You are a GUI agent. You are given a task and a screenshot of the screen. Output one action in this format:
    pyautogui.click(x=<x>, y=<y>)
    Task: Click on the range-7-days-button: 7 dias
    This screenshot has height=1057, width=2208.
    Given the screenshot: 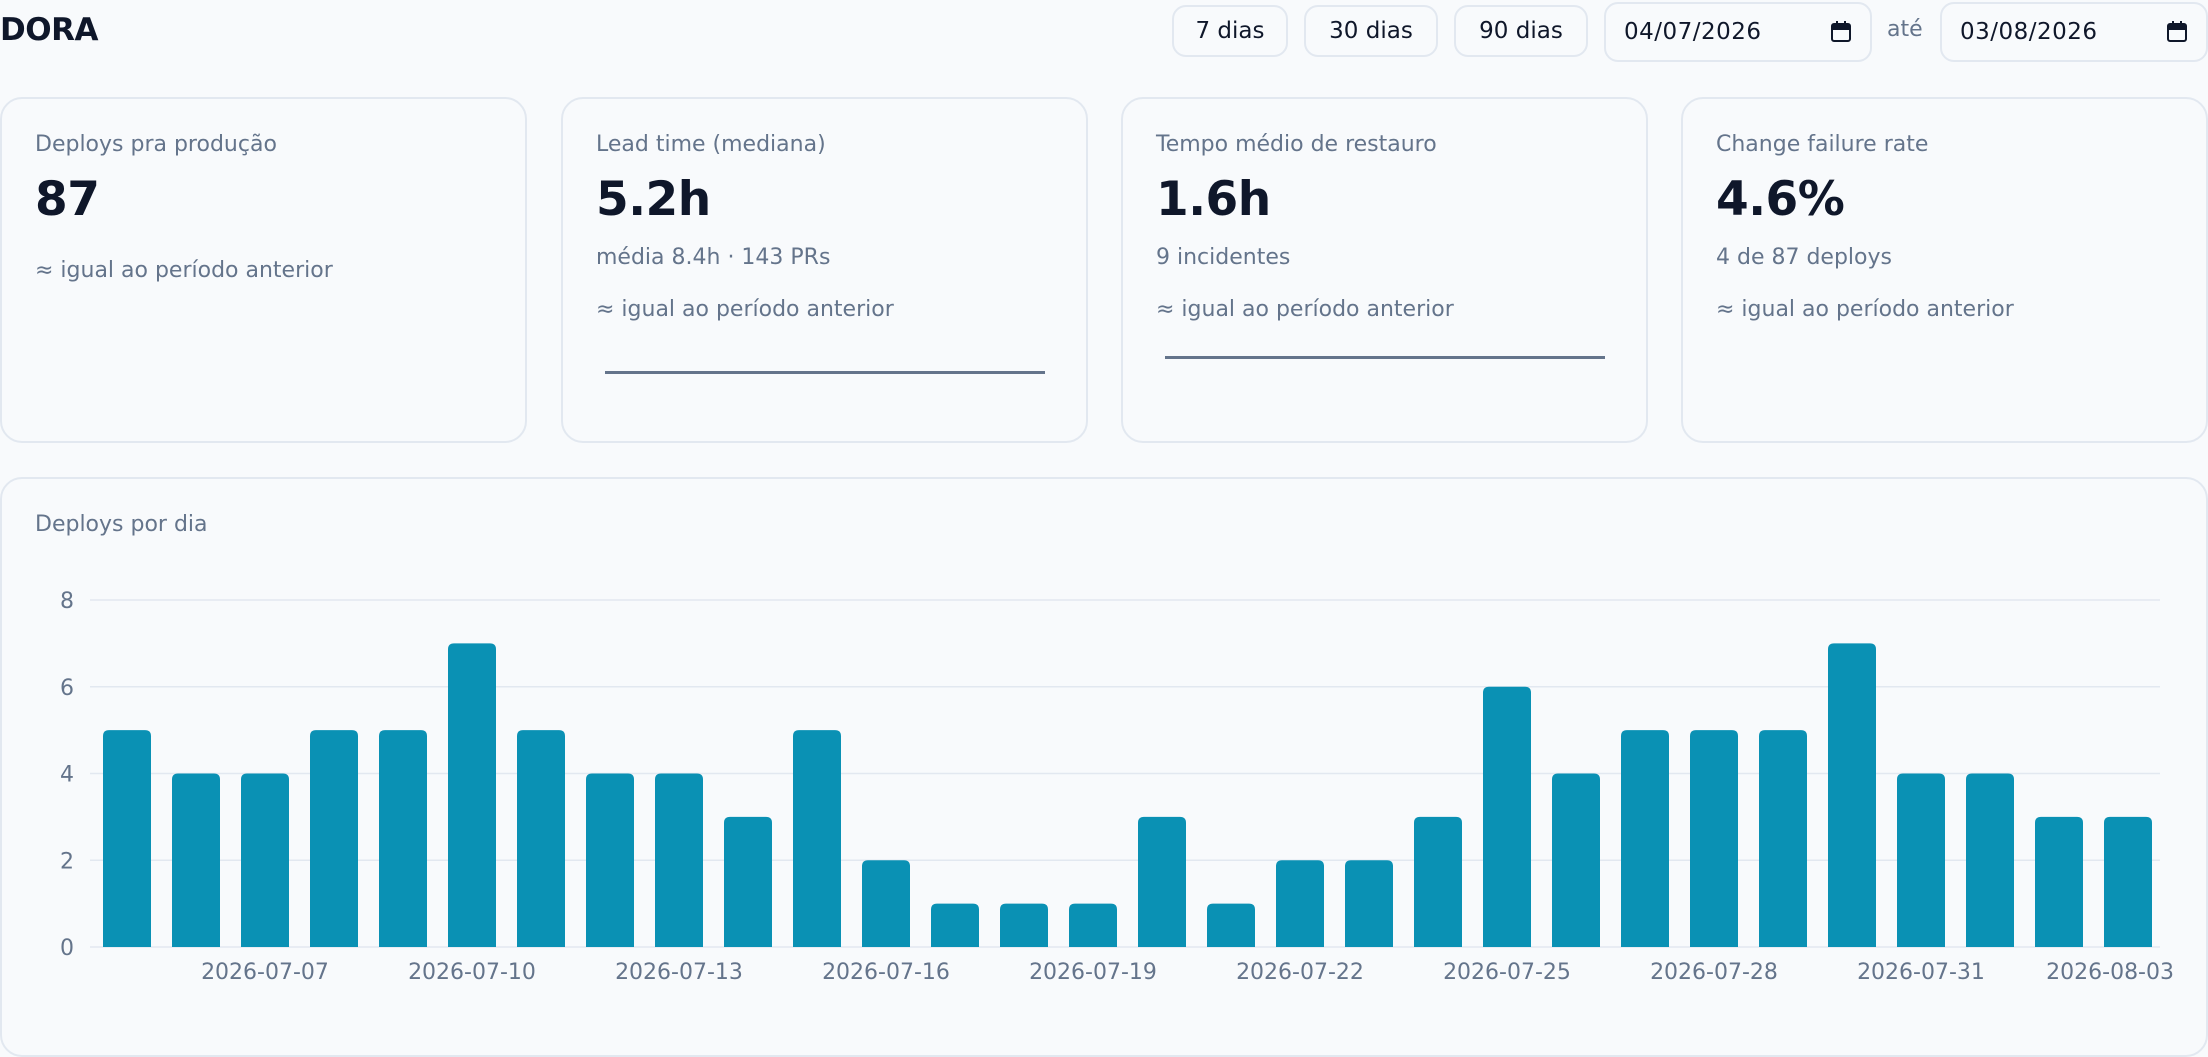 What is the action you would take?
    pyautogui.click(x=1230, y=31)
    